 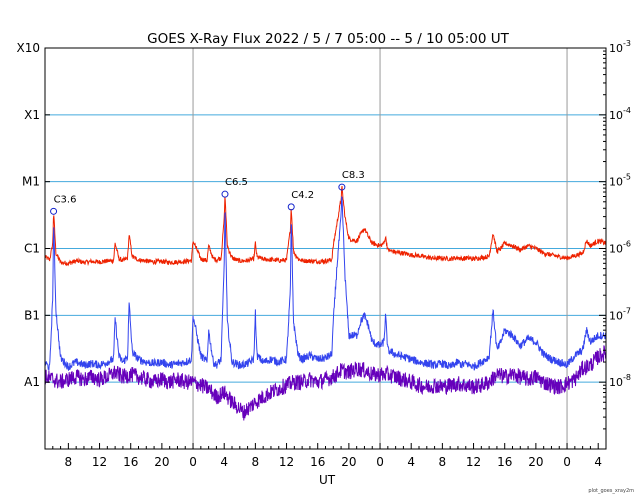 What do you see at coordinates (29, 48) in the screenshot?
I see `y-left-label-5: X10` at bounding box center [29, 48].